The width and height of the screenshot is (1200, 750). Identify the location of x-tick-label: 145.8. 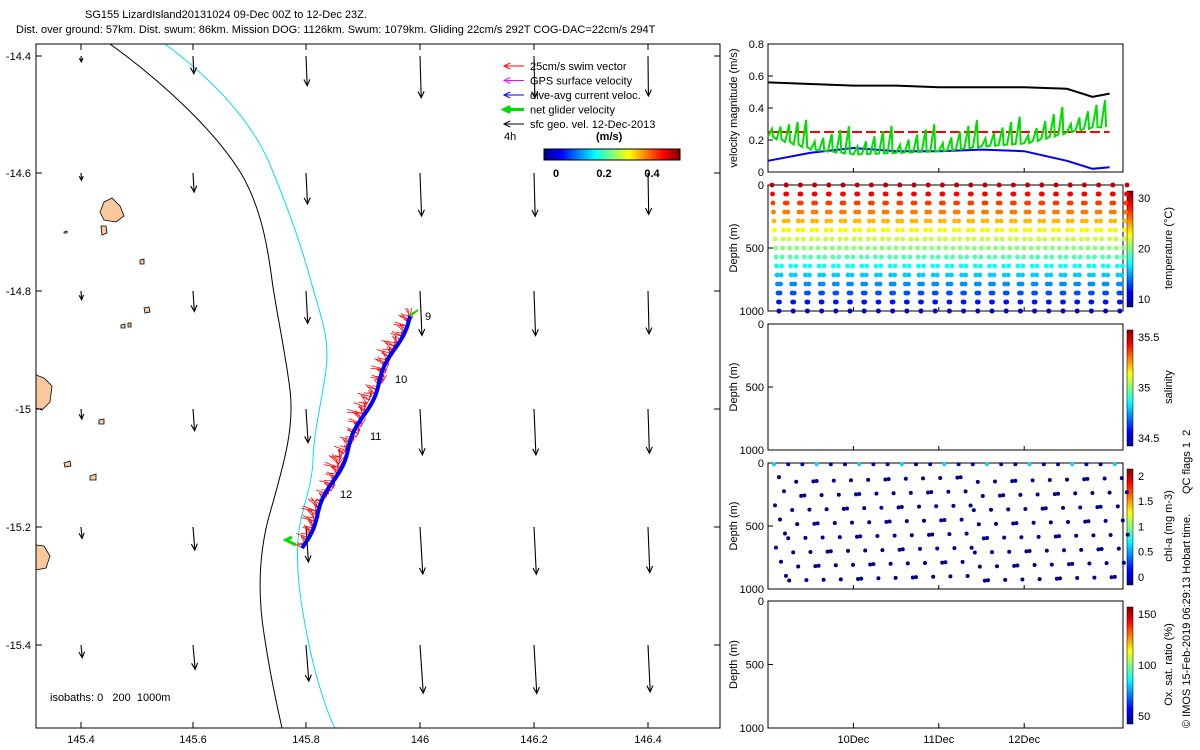
(306, 740).